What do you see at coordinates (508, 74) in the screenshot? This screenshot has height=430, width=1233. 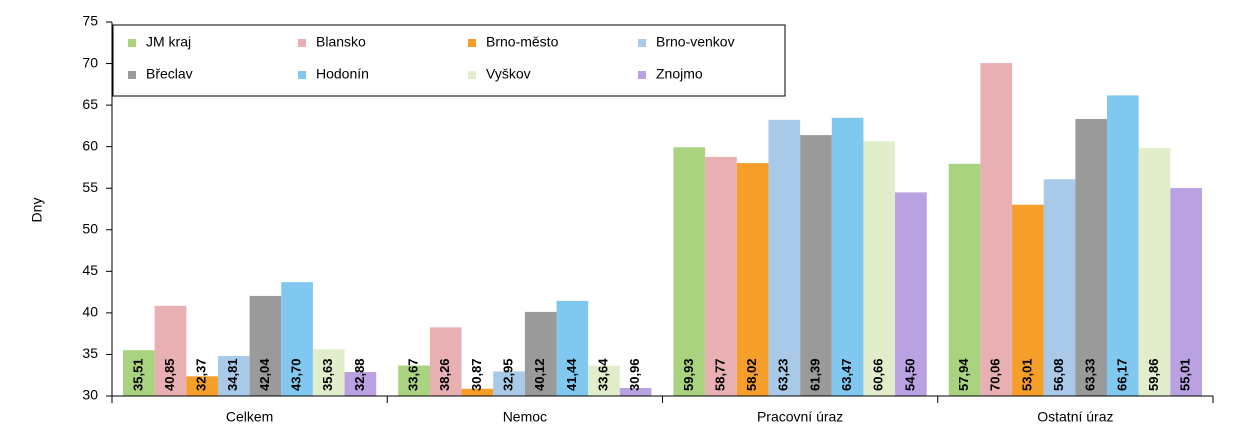 I see `legend-label: Vyškov` at bounding box center [508, 74].